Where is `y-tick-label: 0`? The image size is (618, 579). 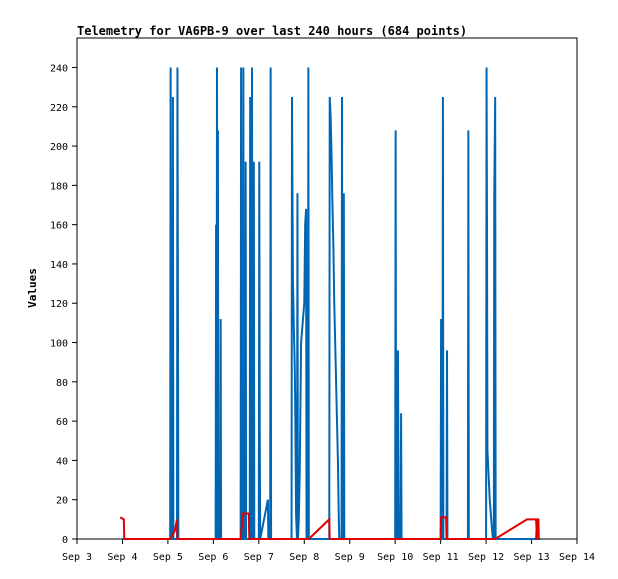
y-tick-label: 0 is located at coordinates (65, 540).